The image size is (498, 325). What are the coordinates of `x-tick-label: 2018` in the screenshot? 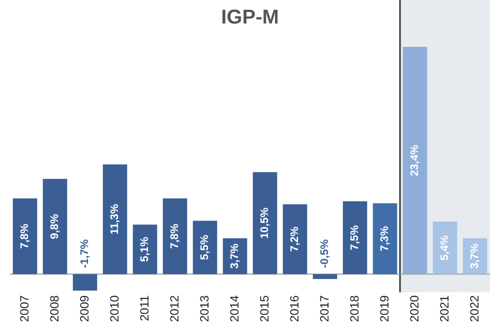 It's located at (354, 308).